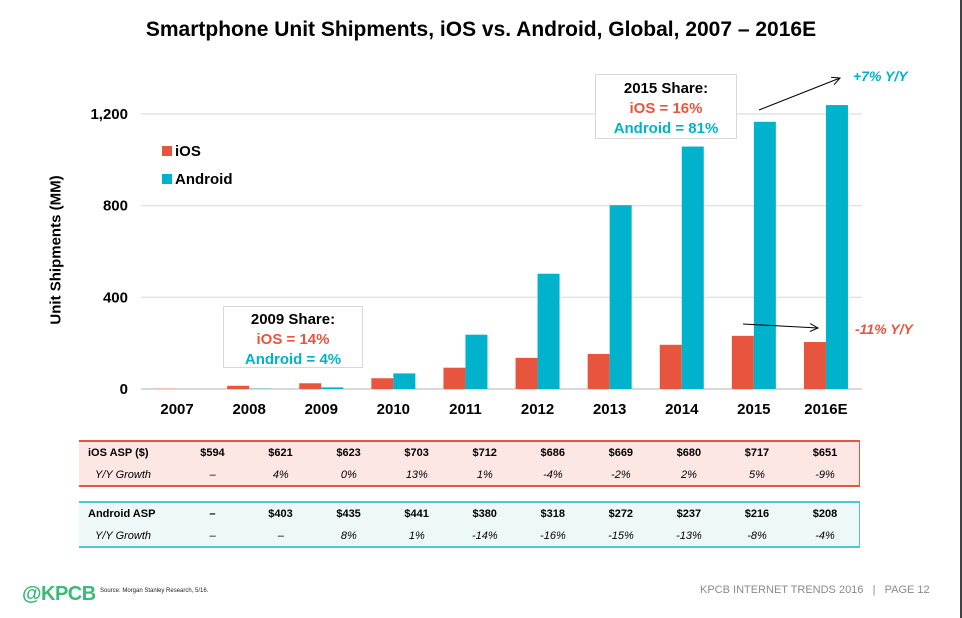 The width and height of the screenshot is (962, 618). I want to click on bar-android-2014, so click(692, 267).